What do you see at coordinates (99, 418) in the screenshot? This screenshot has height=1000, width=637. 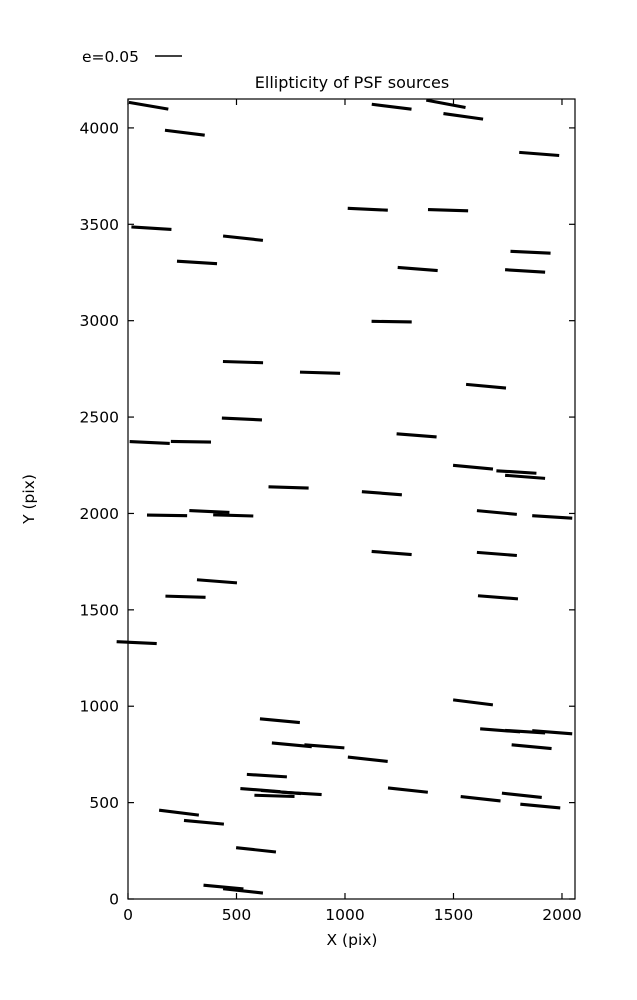 I see `y-tick-label: 2500` at bounding box center [99, 418].